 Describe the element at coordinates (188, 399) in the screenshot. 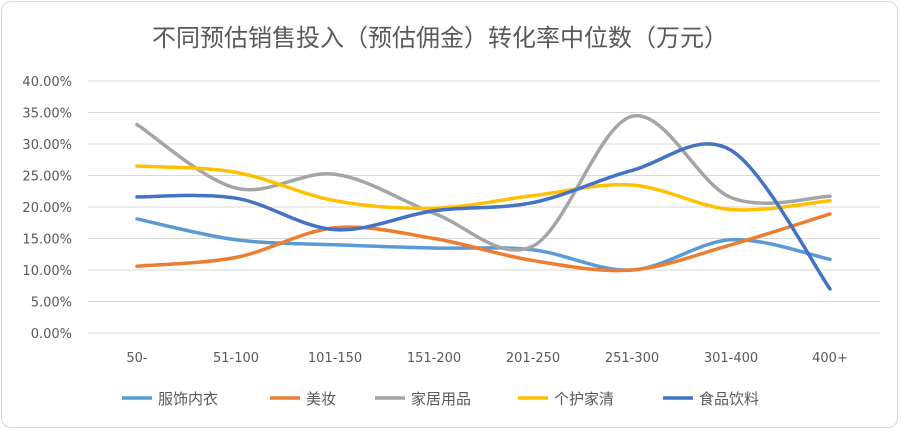

I see `legend-label: 服饰内衣` at that location.